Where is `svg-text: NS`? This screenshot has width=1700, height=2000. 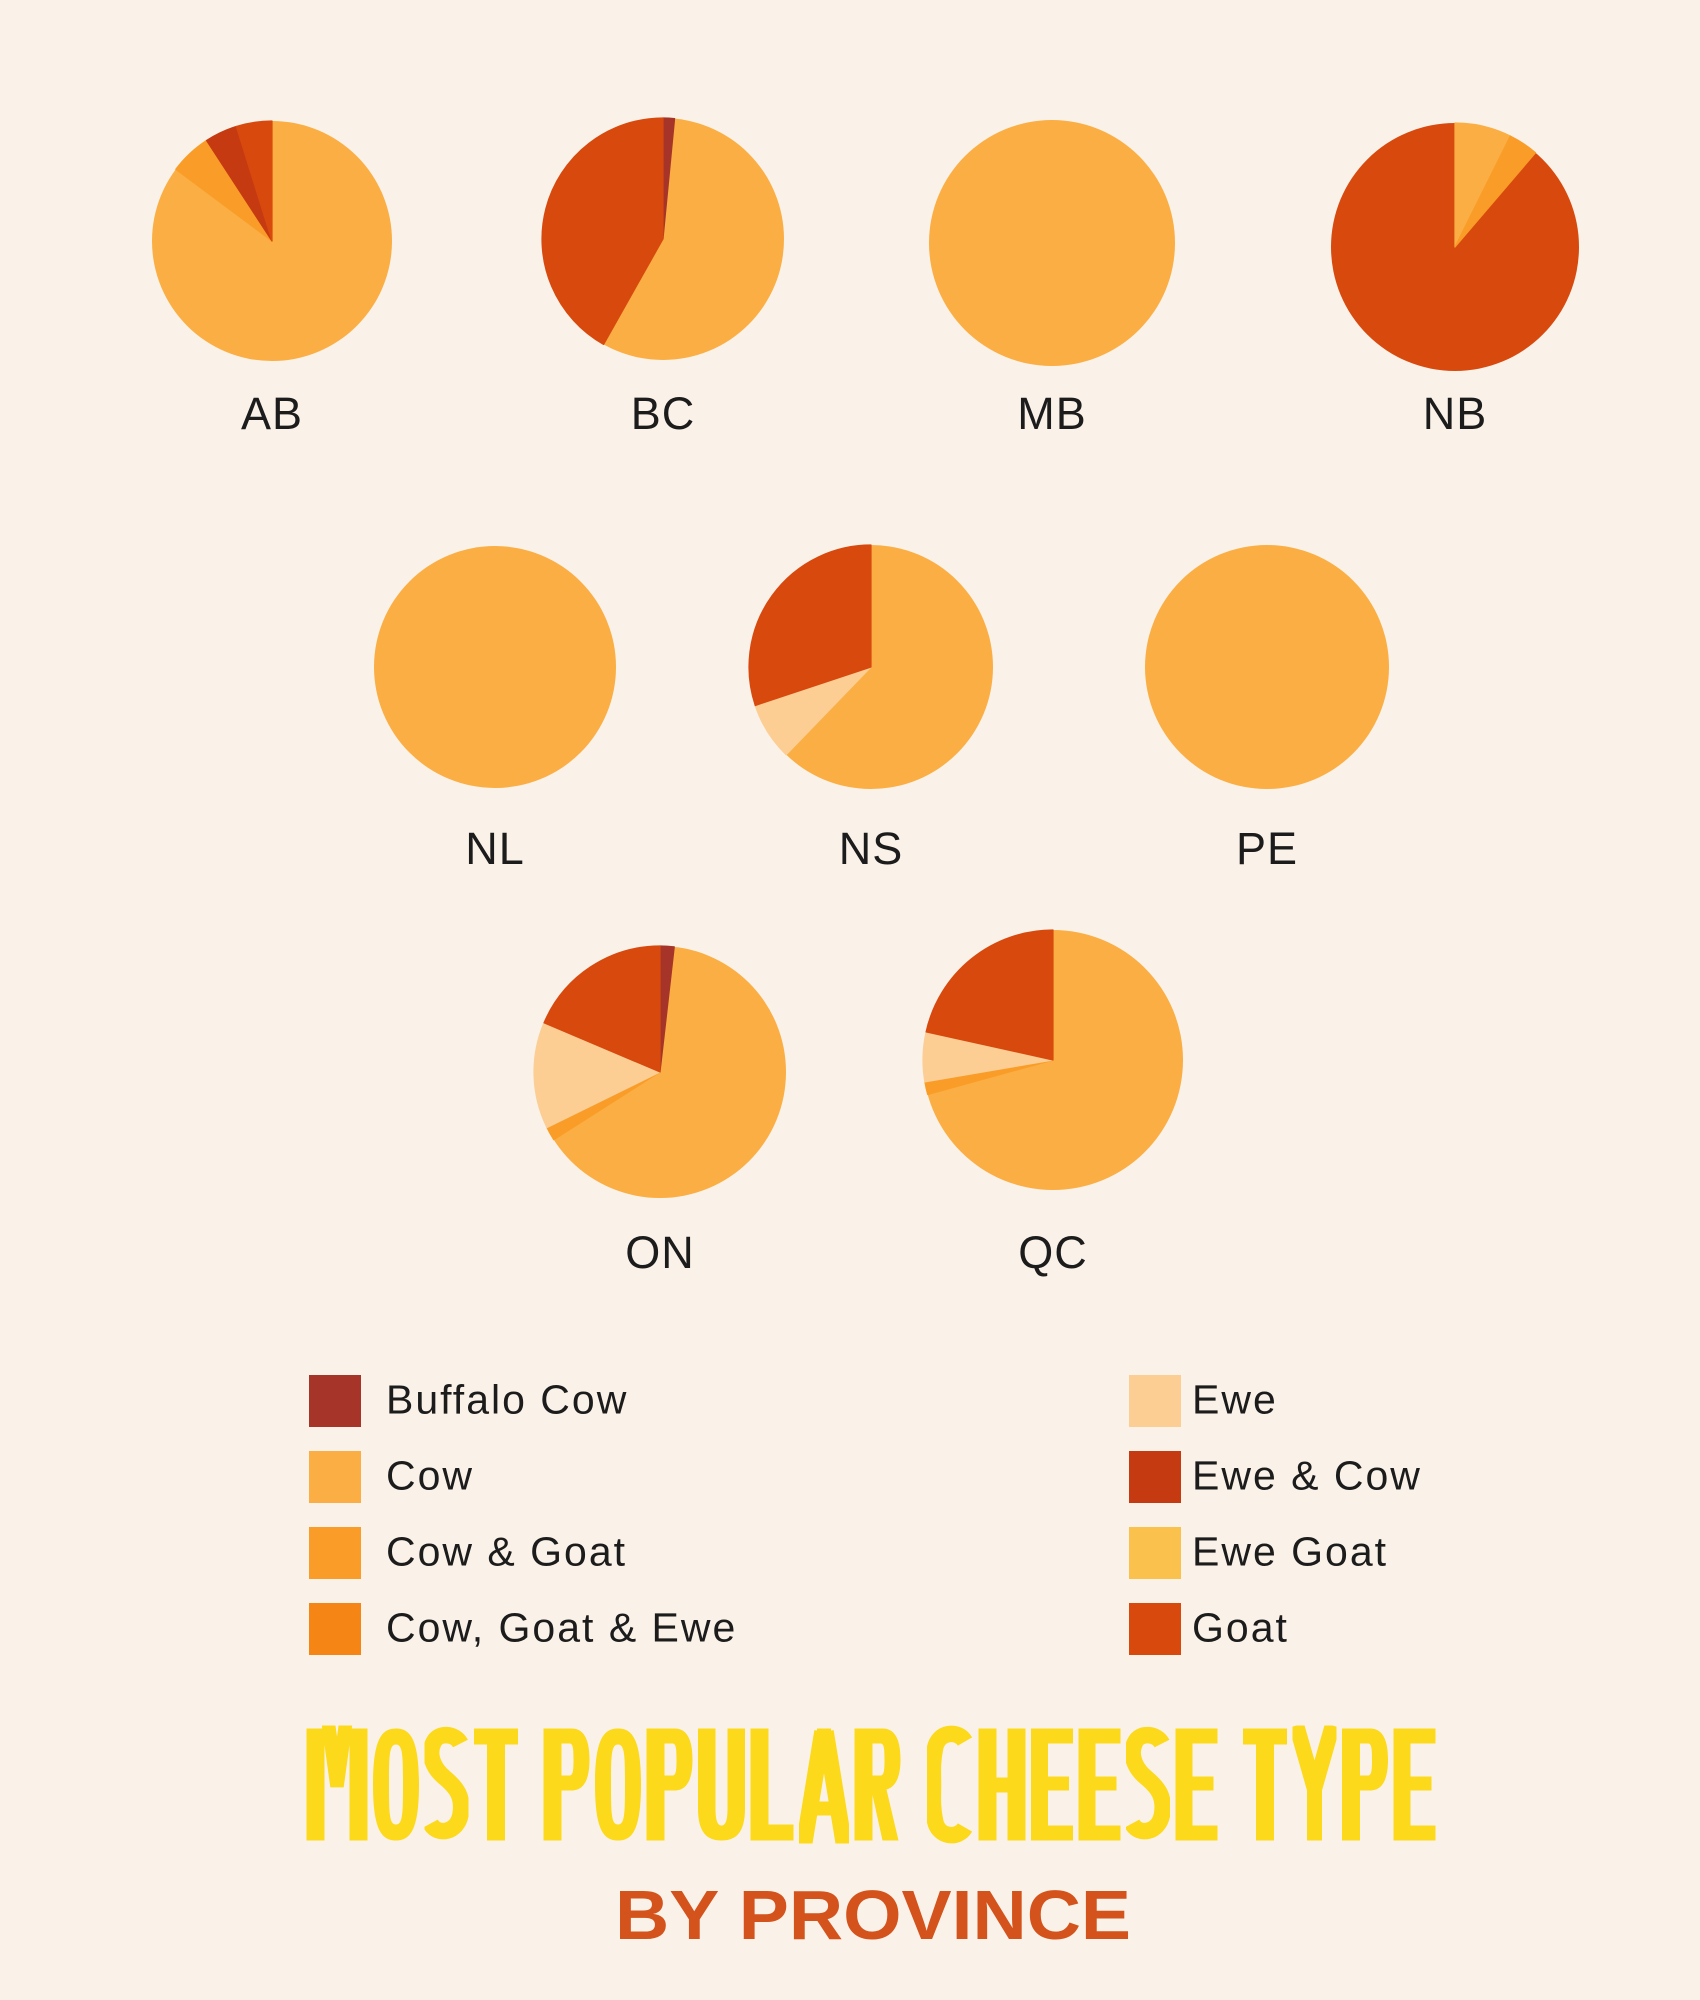
svg-text: NS is located at coordinates (871, 848).